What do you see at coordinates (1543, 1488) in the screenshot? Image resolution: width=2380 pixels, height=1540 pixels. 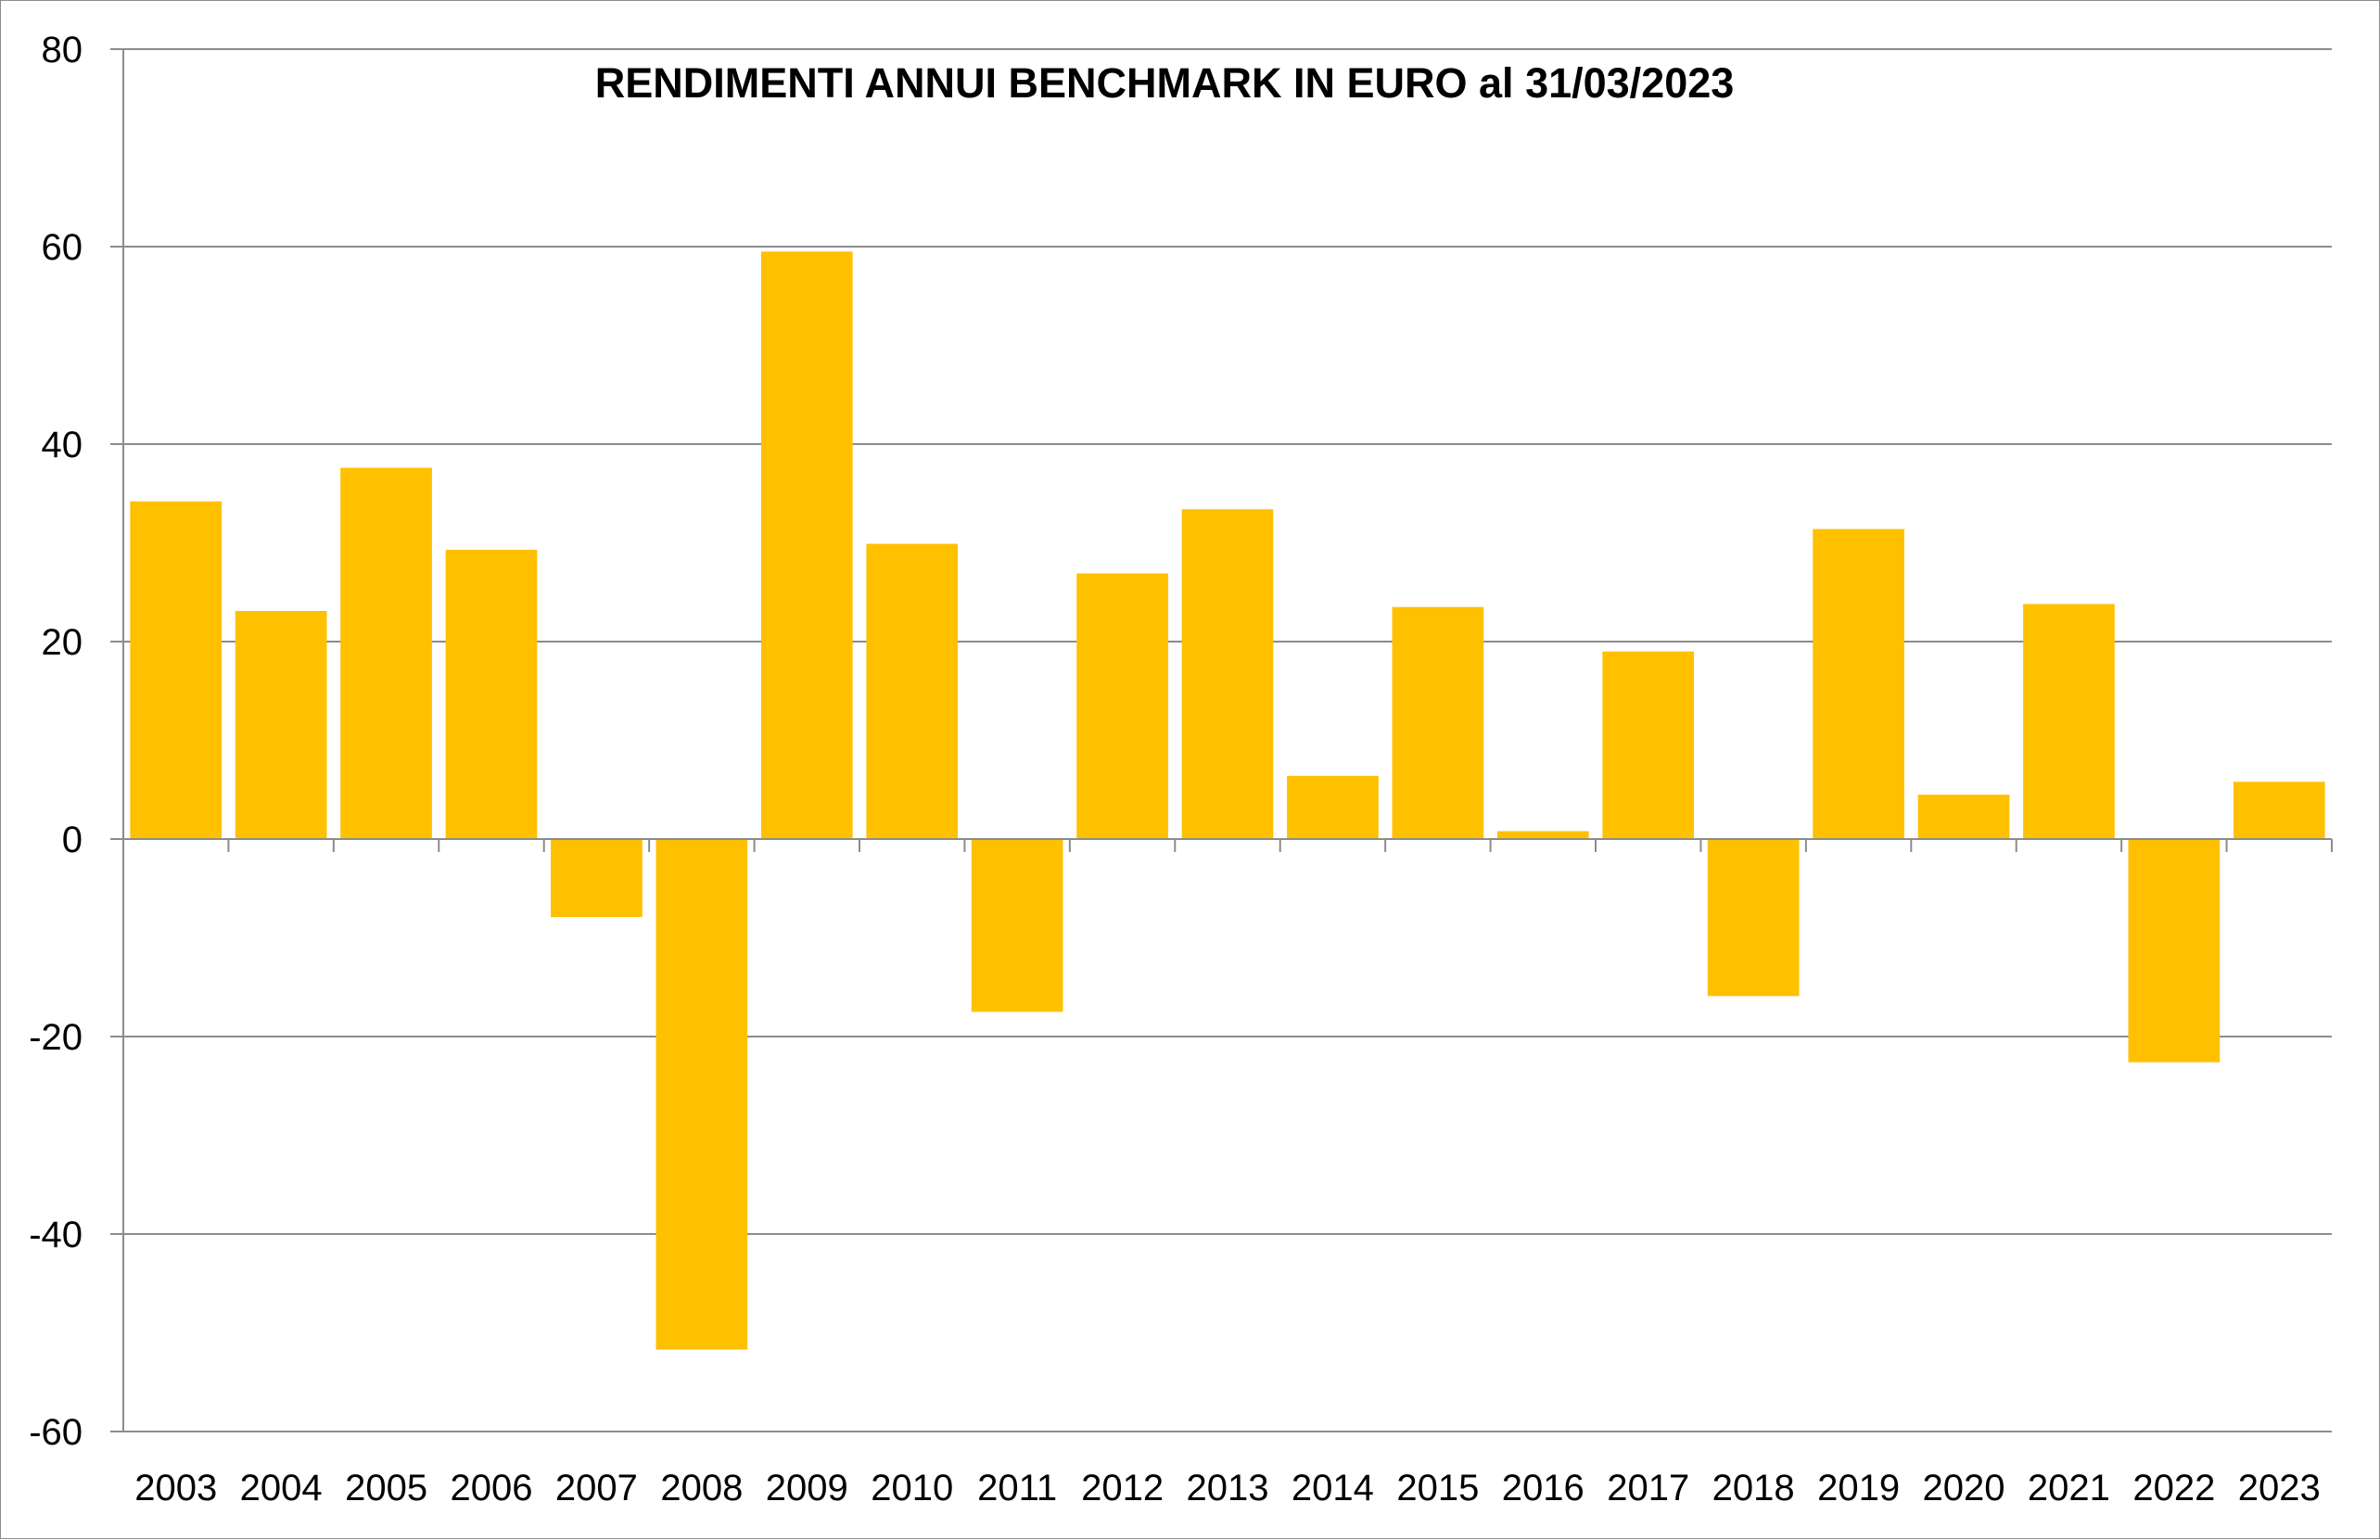 I see `x-tick-label: 2016` at bounding box center [1543, 1488].